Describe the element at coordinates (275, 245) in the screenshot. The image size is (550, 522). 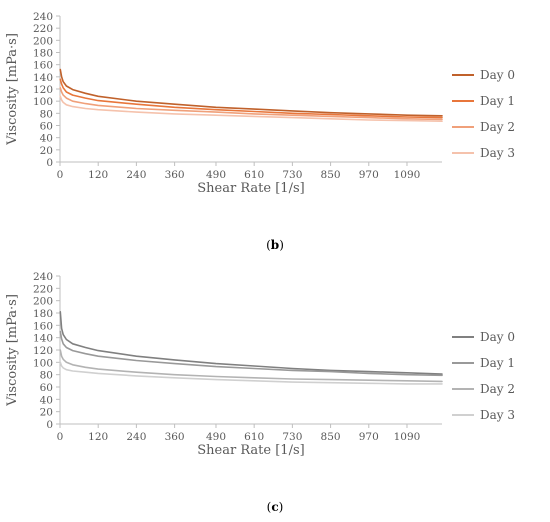
I see `figure-caption: (b)` at that location.